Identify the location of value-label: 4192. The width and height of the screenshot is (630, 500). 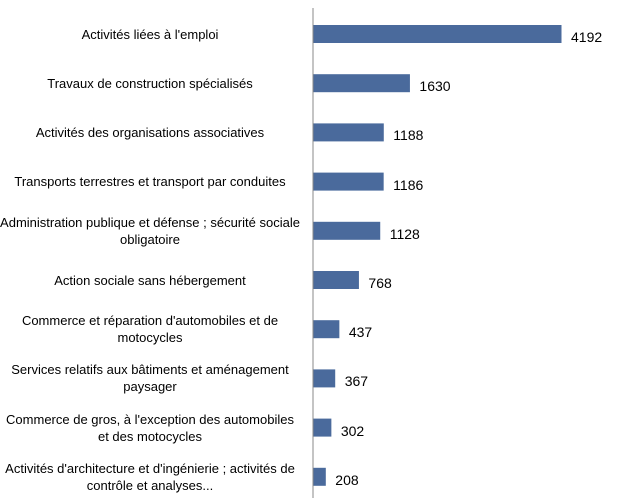
(587, 37).